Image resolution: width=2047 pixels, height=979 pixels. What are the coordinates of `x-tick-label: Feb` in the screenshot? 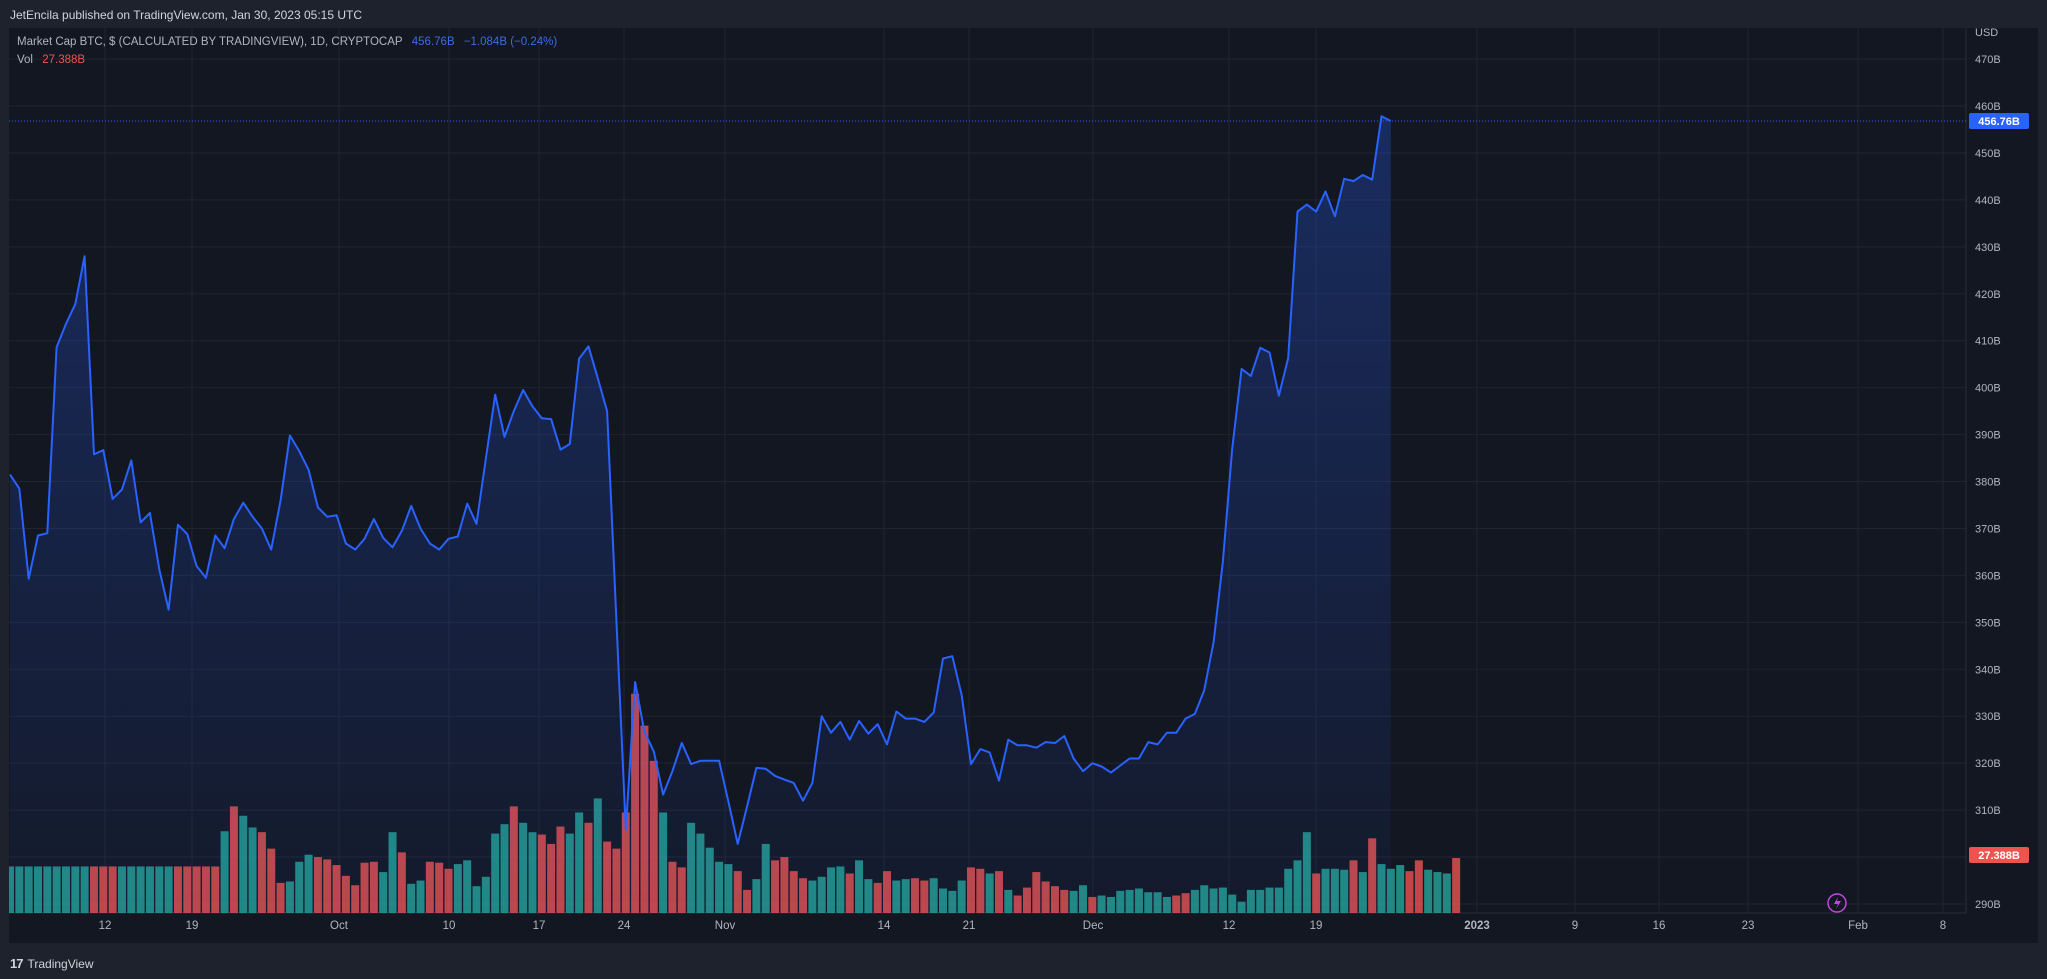 It's located at (1858, 926).